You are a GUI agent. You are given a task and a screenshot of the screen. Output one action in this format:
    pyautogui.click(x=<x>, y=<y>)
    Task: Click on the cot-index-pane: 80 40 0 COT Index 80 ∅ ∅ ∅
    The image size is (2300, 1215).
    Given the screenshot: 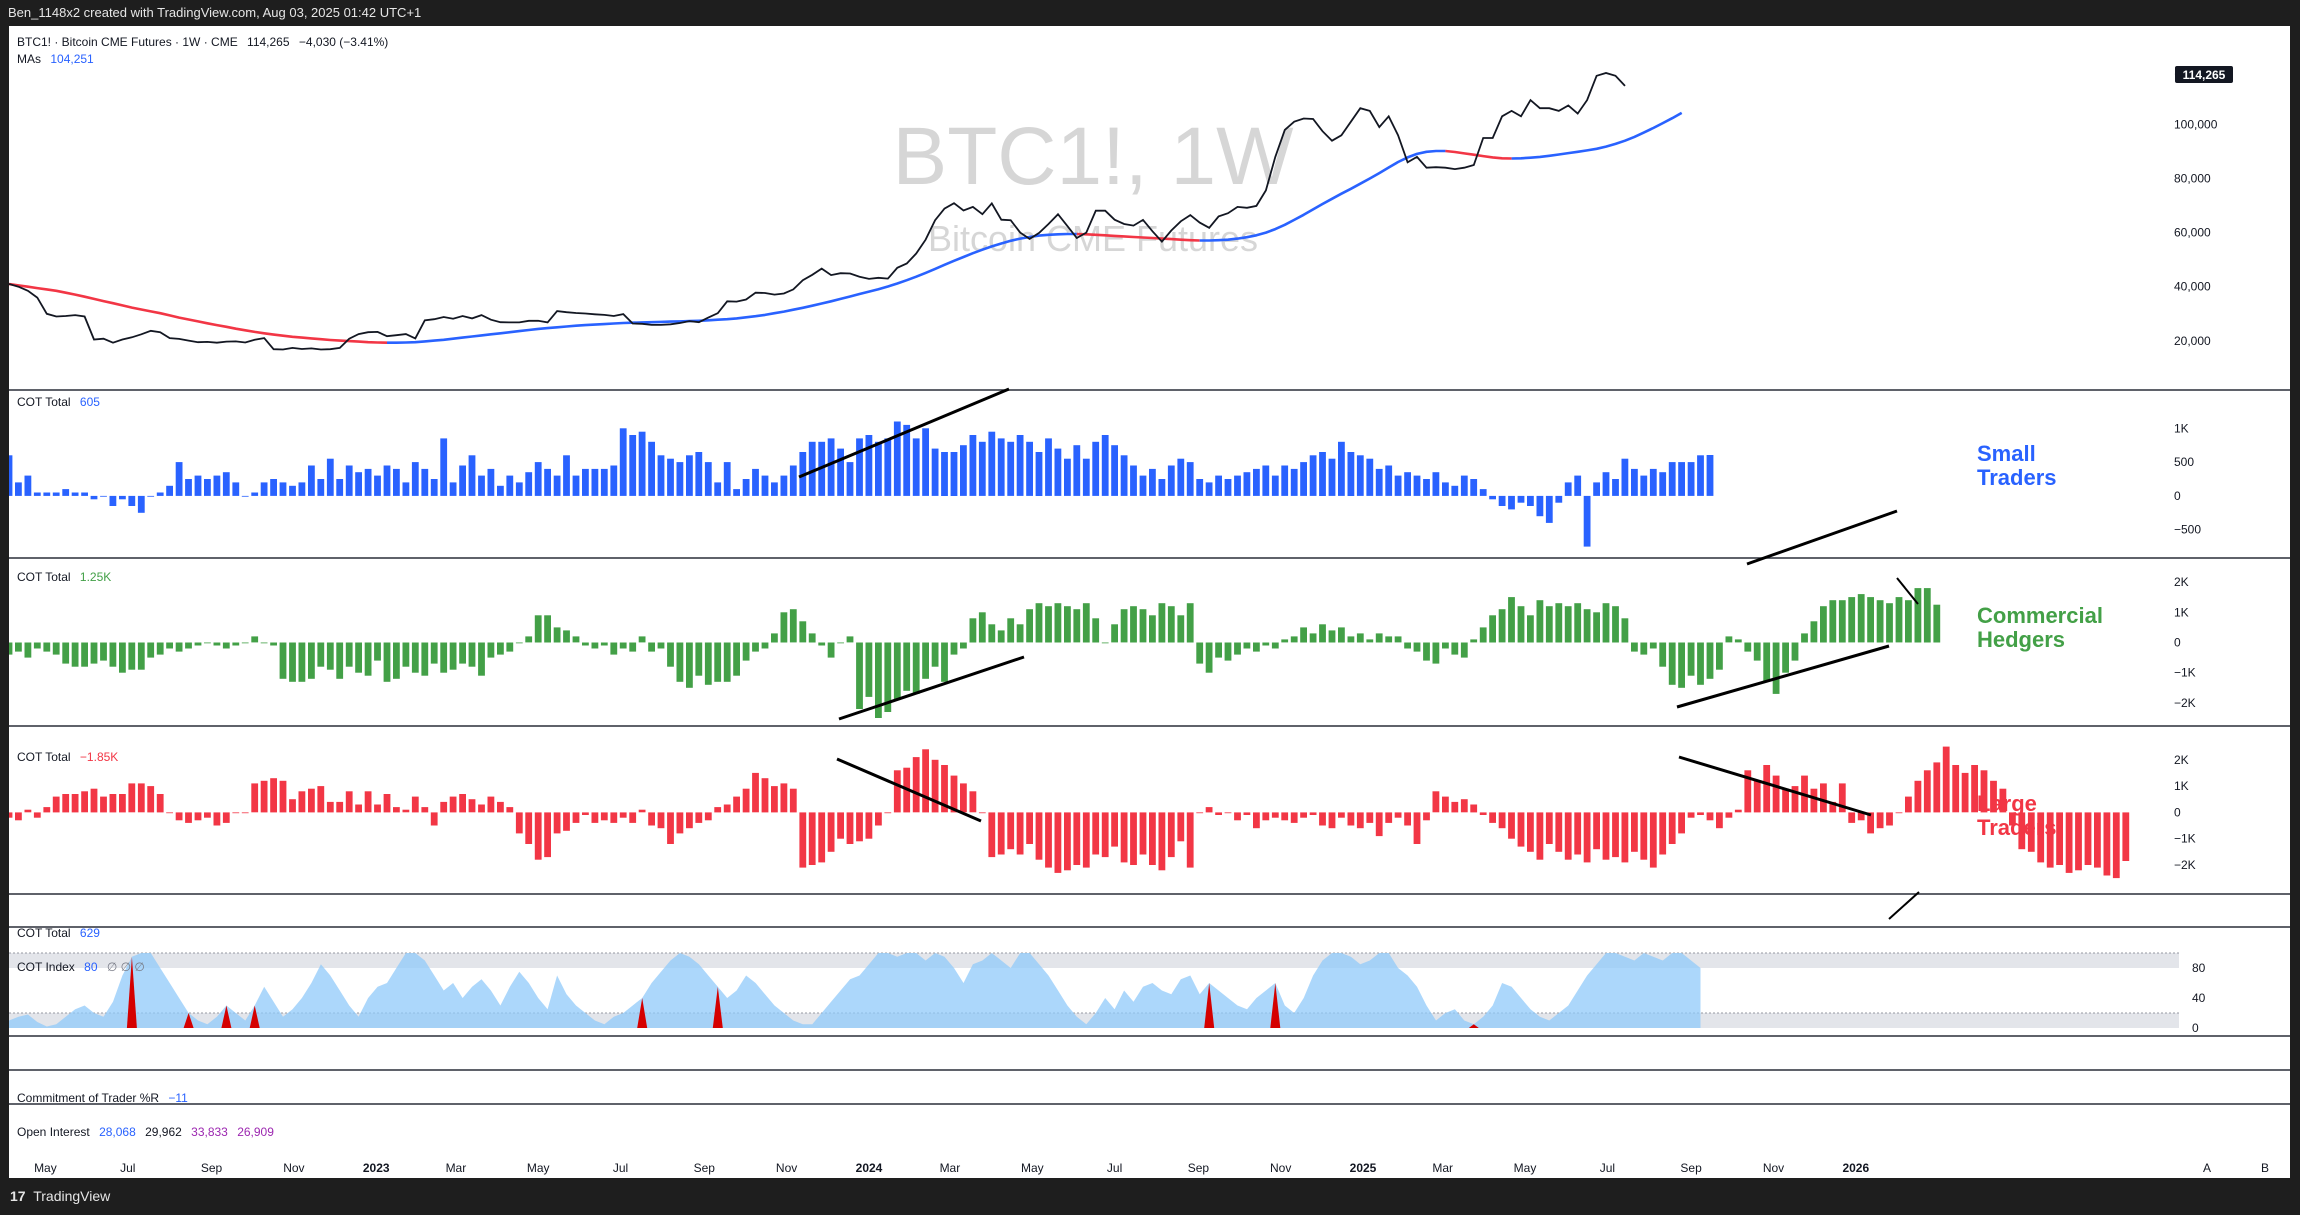 What is the action you would take?
    pyautogui.click(x=1107, y=993)
    